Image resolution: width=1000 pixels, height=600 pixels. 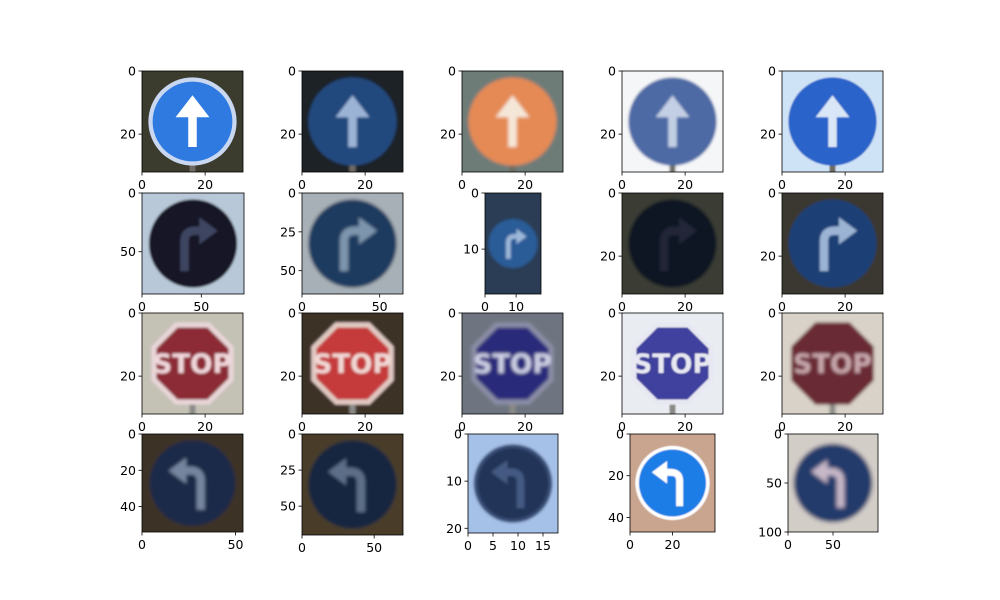 What do you see at coordinates (182, 370) in the screenshot?
I see `panel-r2-c0: STOP 0 20 0 20` at bounding box center [182, 370].